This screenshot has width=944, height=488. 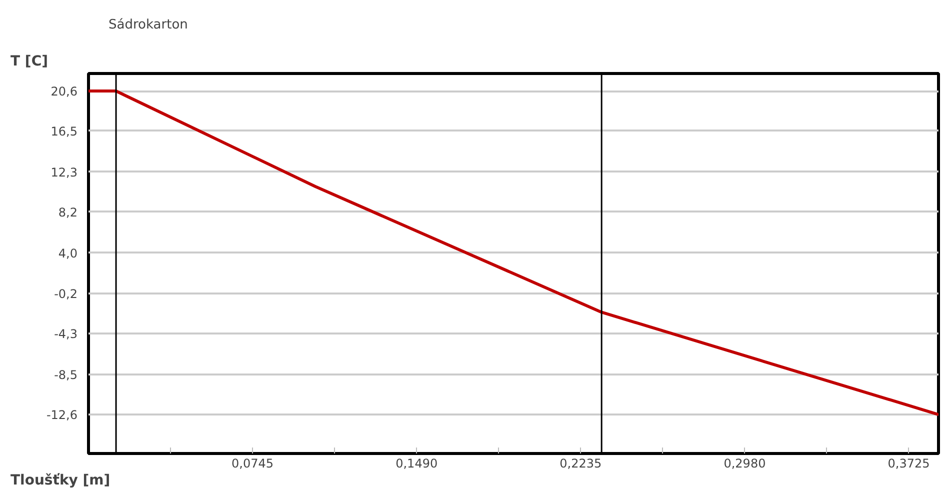 I want to click on y-axis-title: T [C], so click(x=29, y=62).